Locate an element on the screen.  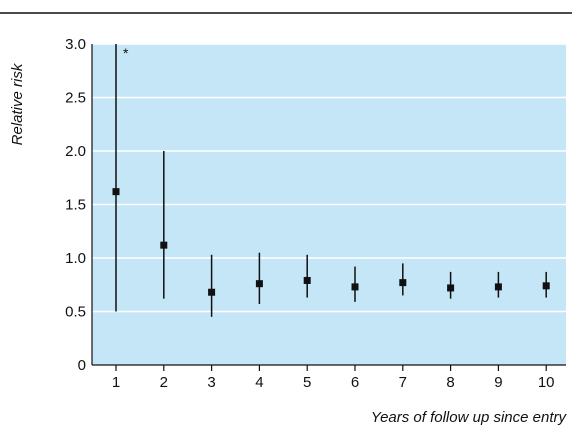
x-tick-label: 10 is located at coordinates (546, 382).